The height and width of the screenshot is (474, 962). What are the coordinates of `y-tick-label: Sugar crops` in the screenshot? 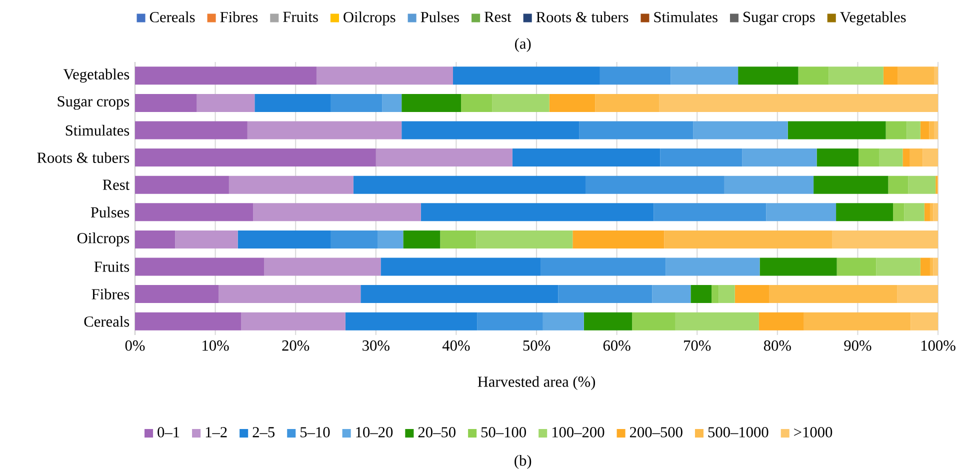 It's located at (94, 103).